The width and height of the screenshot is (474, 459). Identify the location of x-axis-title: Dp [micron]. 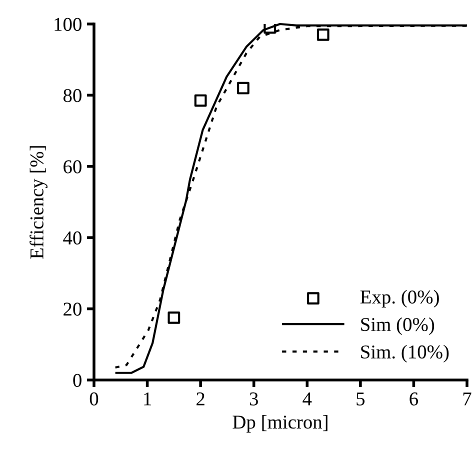
(280, 423).